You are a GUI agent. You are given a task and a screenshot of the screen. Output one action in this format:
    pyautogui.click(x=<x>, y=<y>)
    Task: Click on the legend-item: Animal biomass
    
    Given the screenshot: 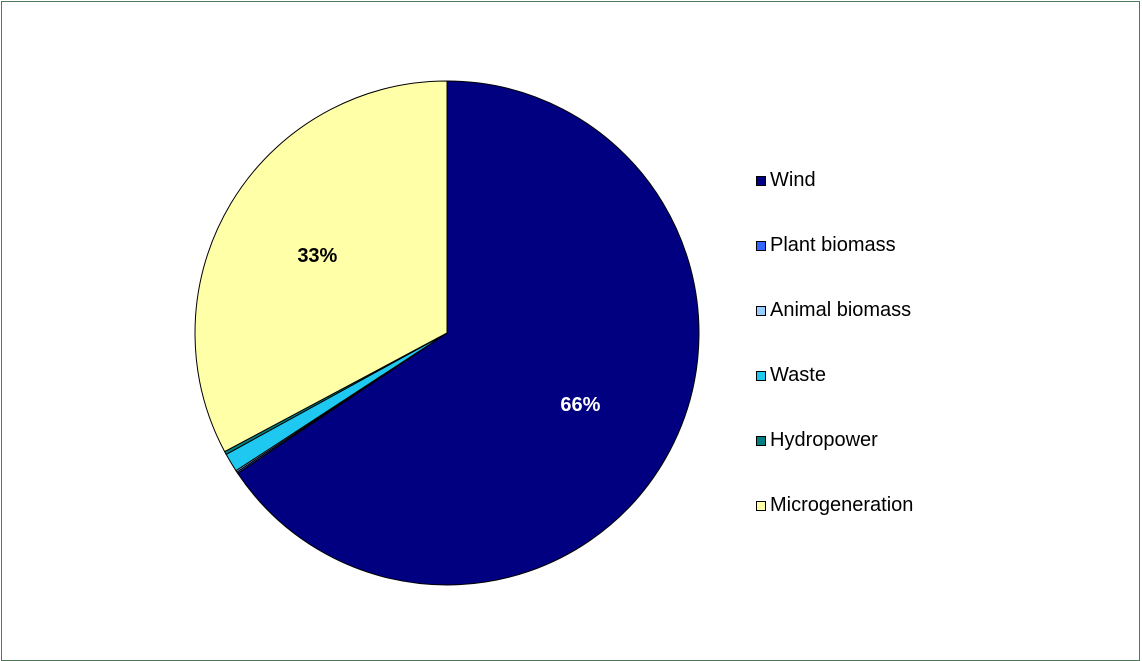 What is the action you would take?
    pyautogui.click(x=886, y=310)
    